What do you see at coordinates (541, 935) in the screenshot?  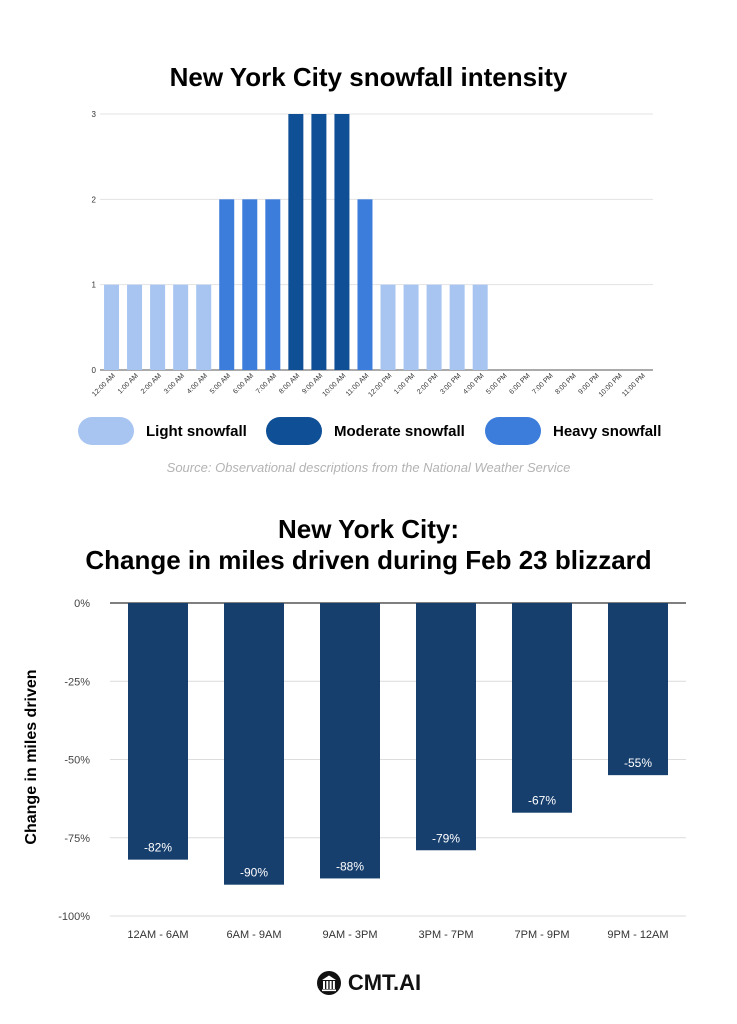 I see `chart2-xtick-label: 7PM - 9PM` at bounding box center [541, 935].